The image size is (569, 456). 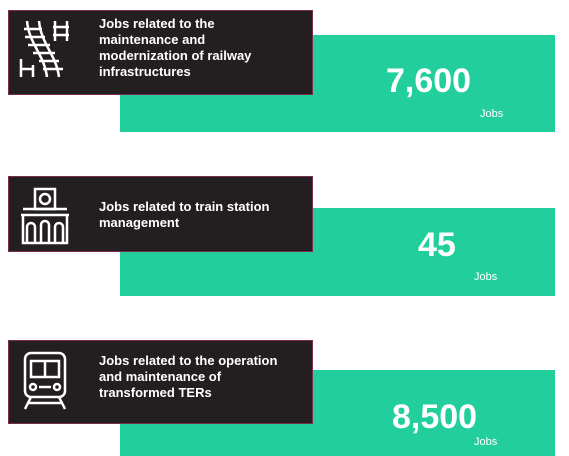 What do you see at coordinates (435, 417) in the screenshot?
I see `value: 8,500` at bounding box center [435, 417].